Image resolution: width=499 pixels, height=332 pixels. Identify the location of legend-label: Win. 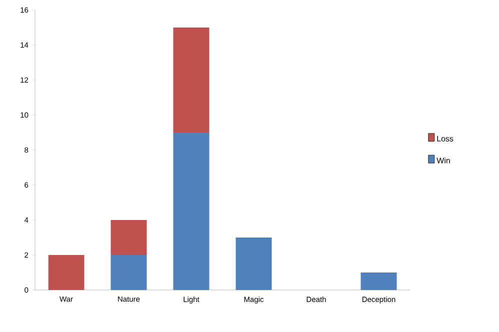
(443, 160).